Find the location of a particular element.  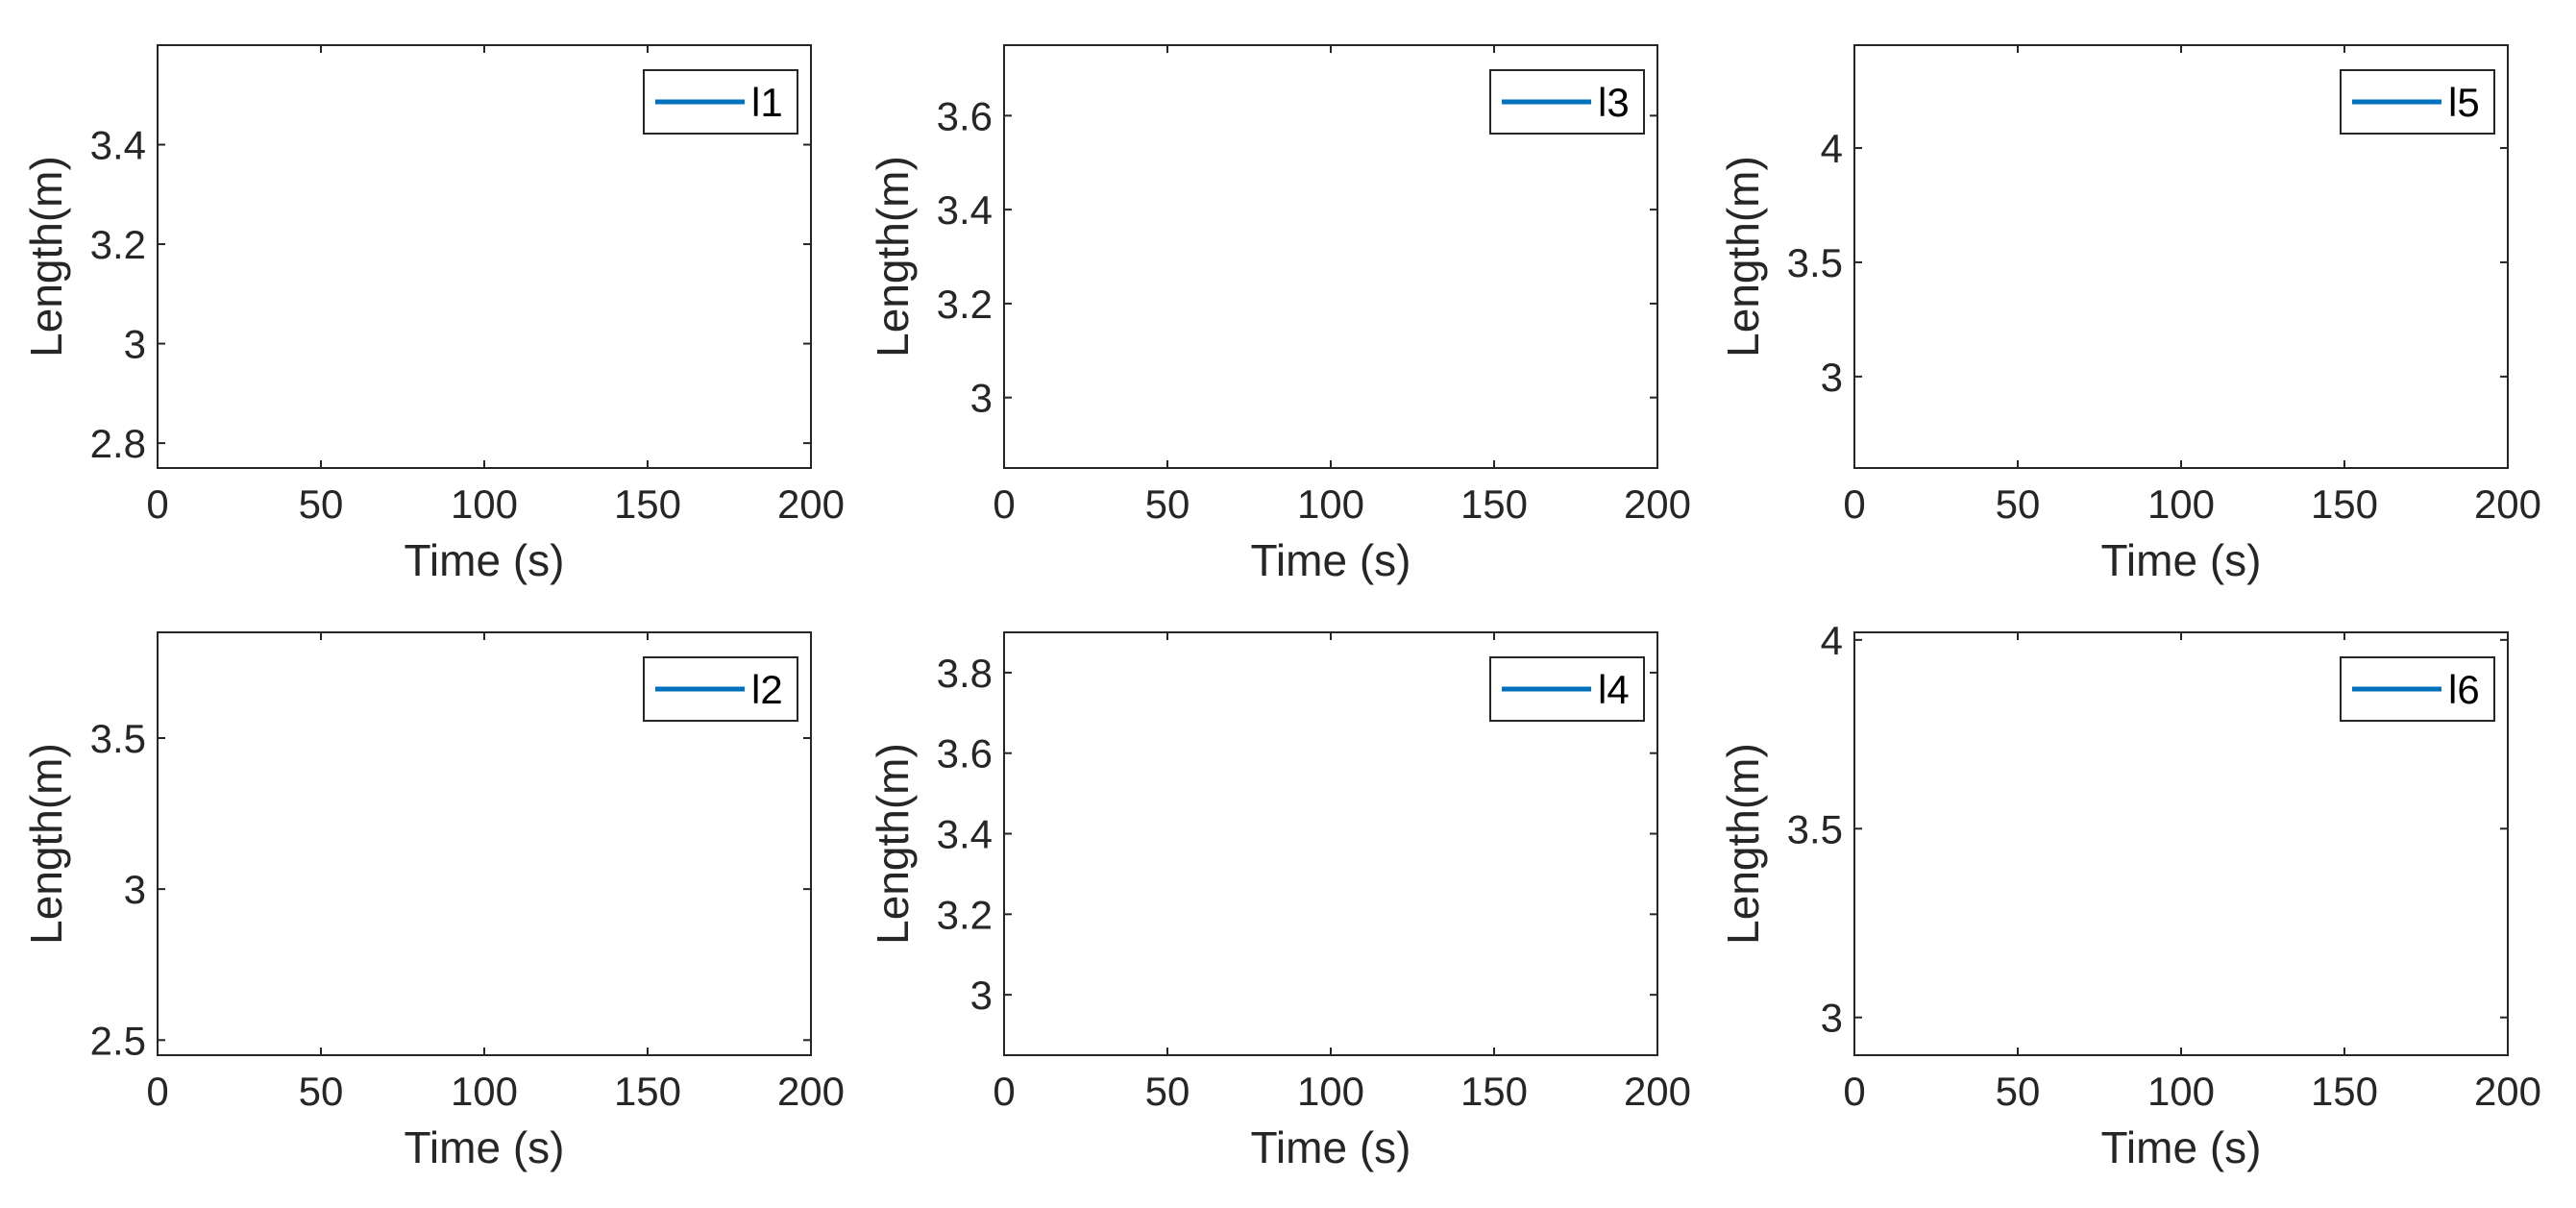

legend-label: l4 is located at coordinates (1614, 689).